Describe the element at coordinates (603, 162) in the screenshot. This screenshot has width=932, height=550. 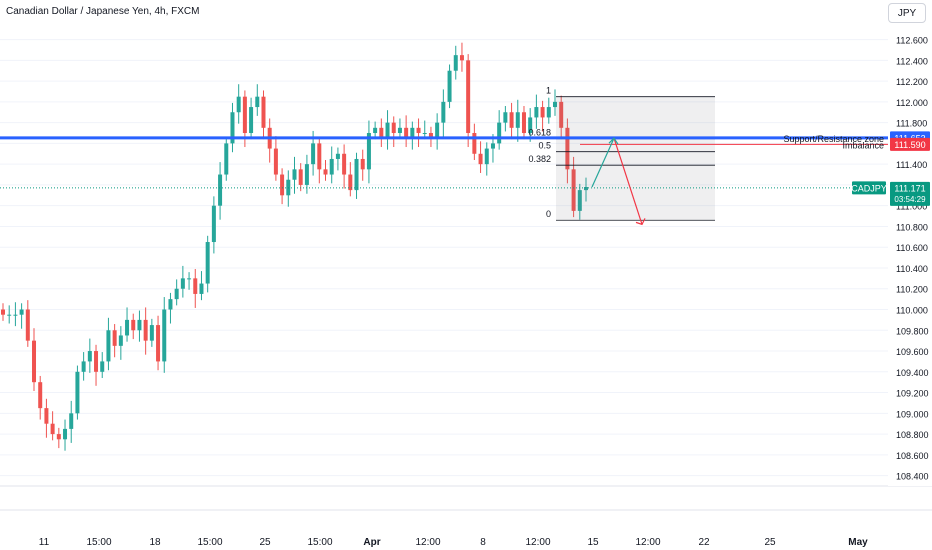
I see `projection-up-arrow` at that location.